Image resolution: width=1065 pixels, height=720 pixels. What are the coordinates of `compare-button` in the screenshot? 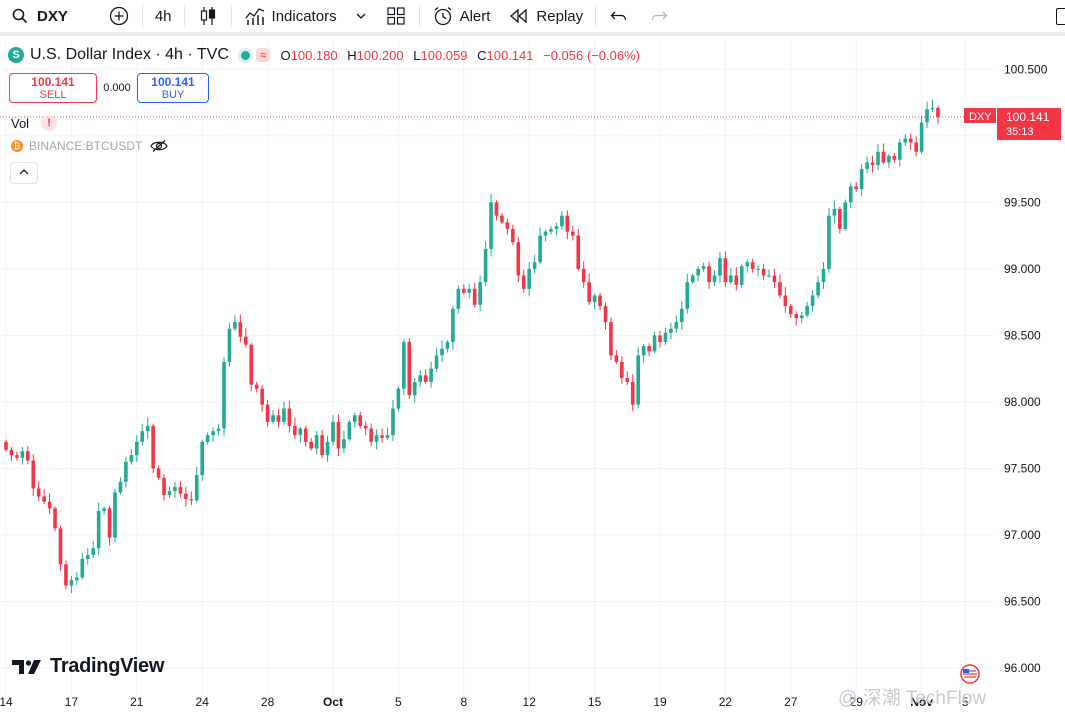 It's located at (119, 16).